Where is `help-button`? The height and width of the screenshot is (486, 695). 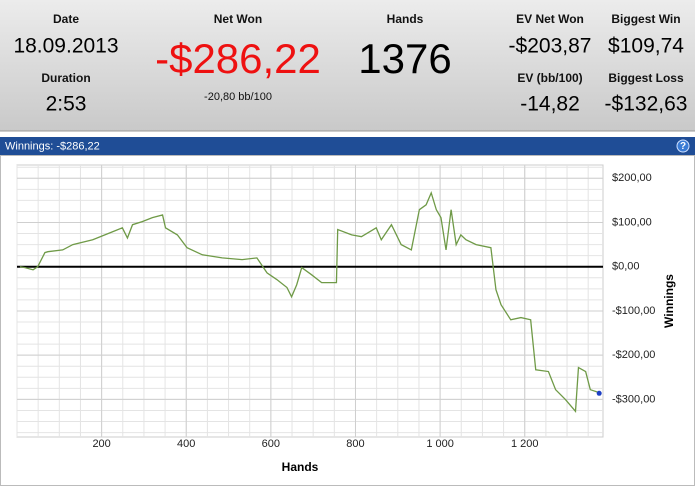 help-button is located at coordinates (683, 146).